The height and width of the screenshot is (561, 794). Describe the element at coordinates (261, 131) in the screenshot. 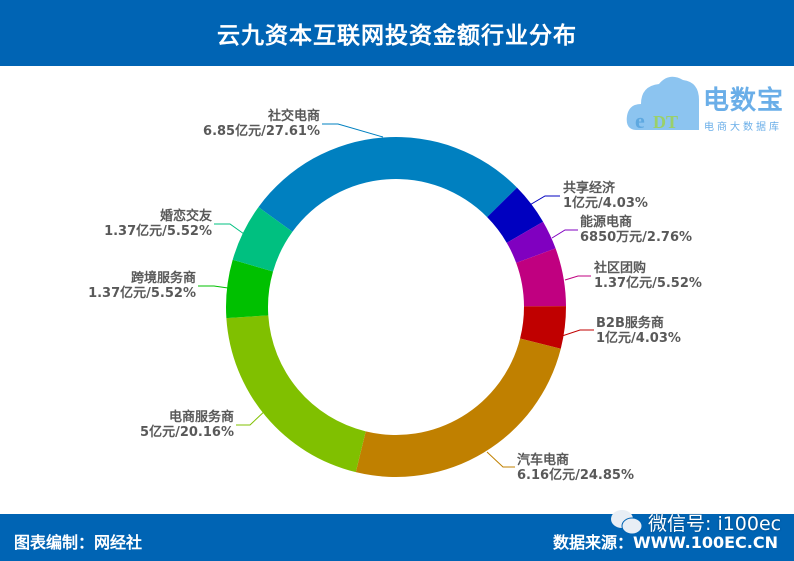

I see `slice-value-label: 6.85亿元/27.61%` at that location.